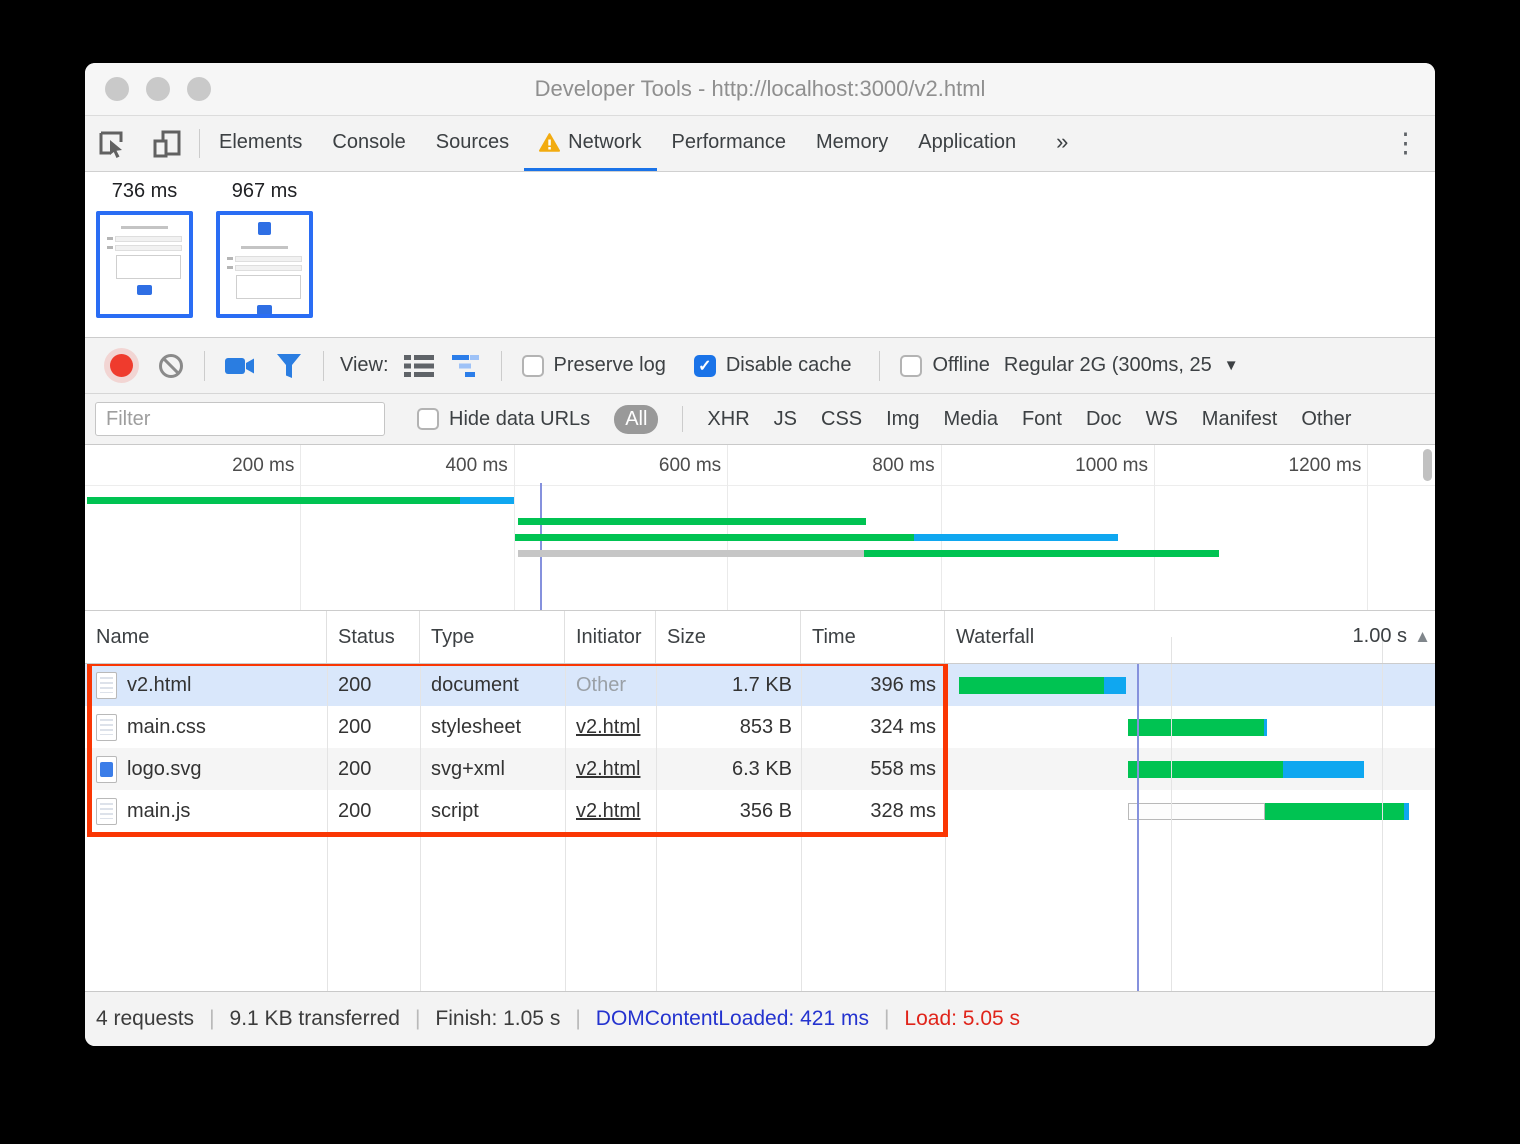 The image size is (1520, 1144). I want to click on filter-toggle-button, so click(289, 366).